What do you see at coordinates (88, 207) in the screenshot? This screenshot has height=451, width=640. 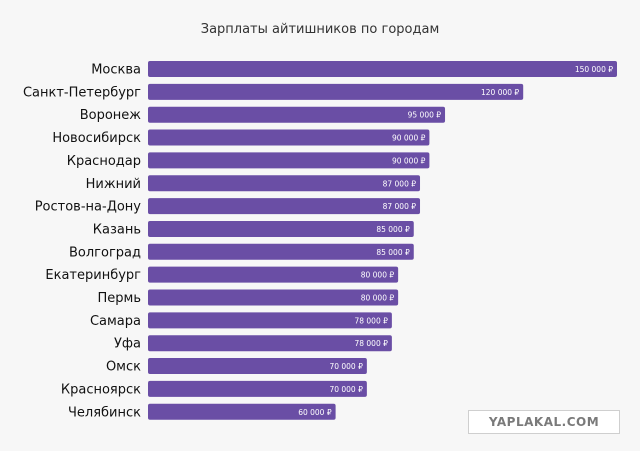 I see `category-label: Ростов-на-Дону` at bounding box center [88, 207].